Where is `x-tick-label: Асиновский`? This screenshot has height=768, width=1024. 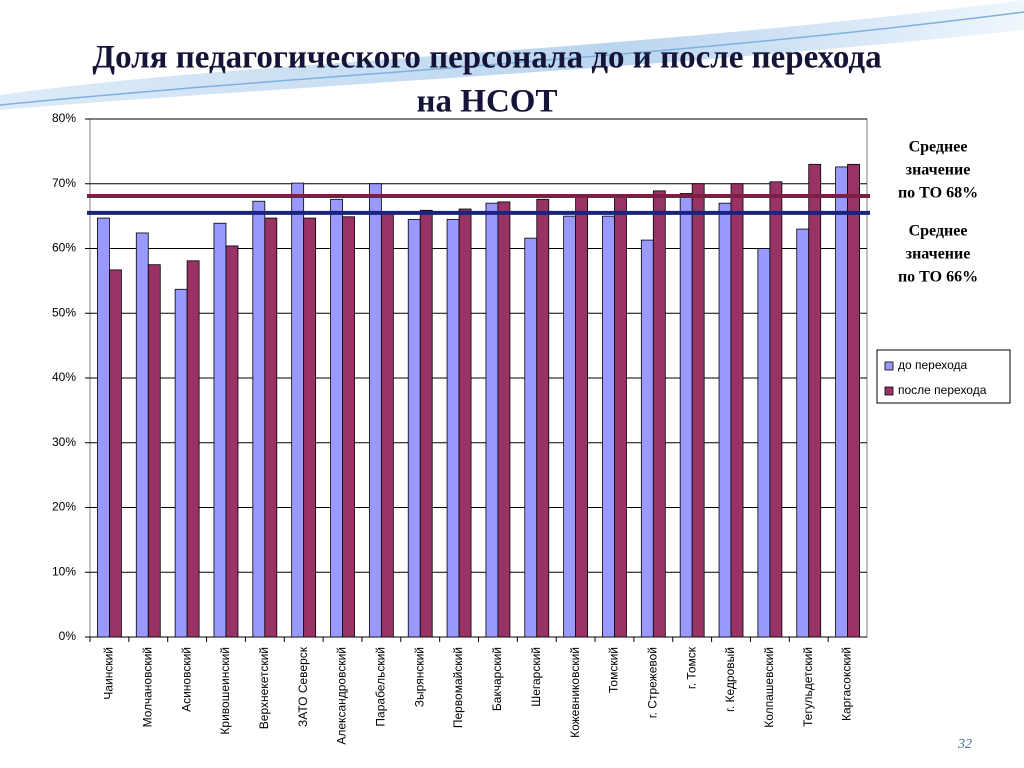 x-tick-label: Асиновский is located at coordinates (186, 679).